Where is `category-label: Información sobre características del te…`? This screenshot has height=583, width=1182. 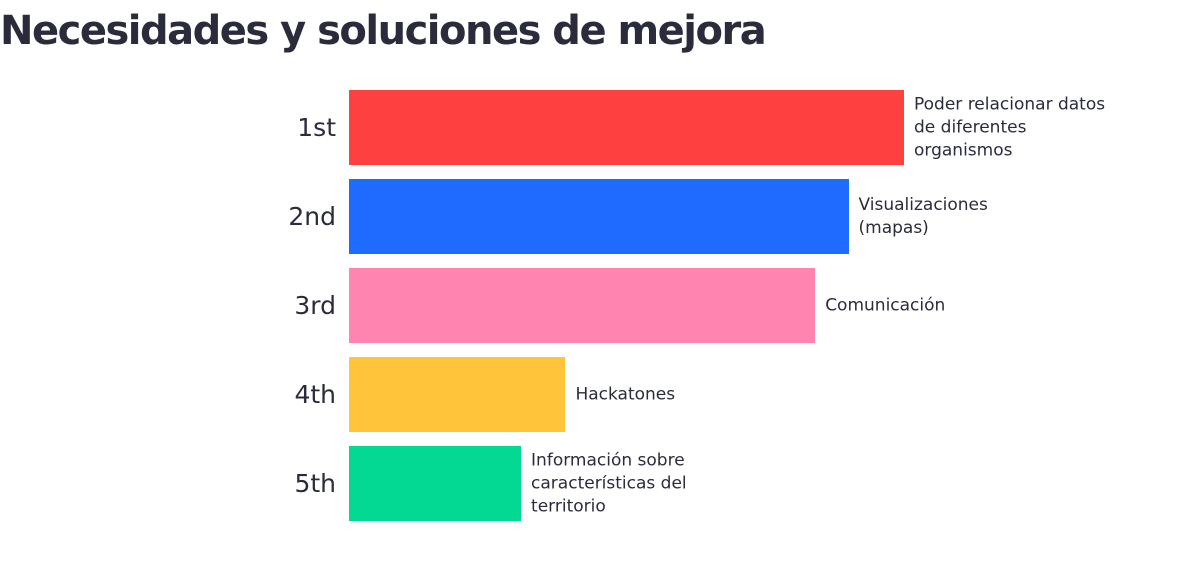 category-label: Información sobre características del te… is located at coordinates (609, 483).